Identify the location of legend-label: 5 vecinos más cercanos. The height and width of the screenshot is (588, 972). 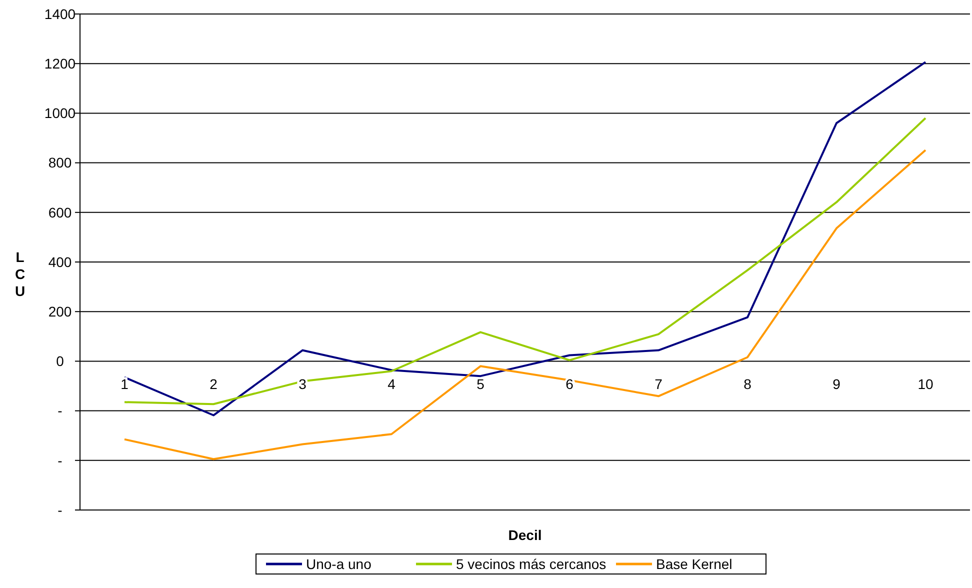
(531, 564).